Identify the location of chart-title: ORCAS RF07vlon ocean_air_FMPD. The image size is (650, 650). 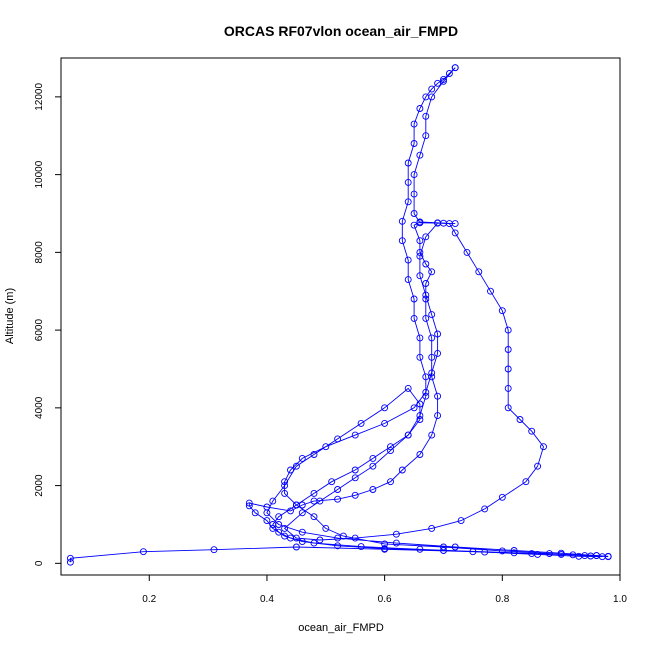
(341, 31).